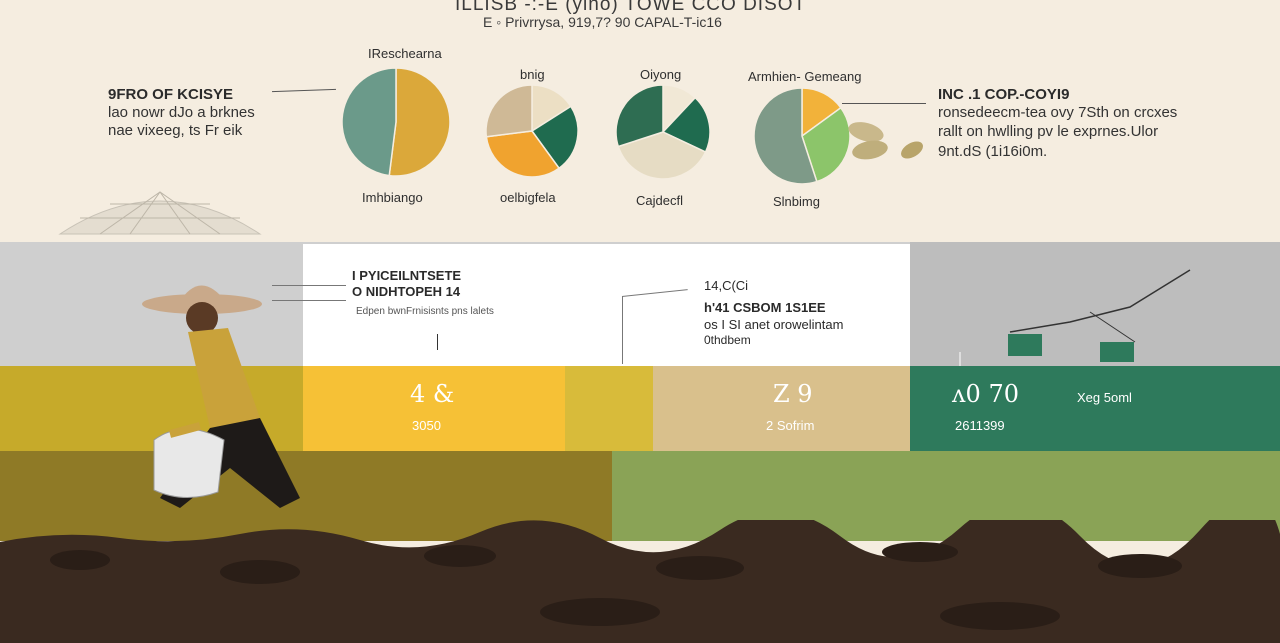 The image size is (1280, 643). What do you see at coordinates (796, 201) in the screenshot?
I see `pie4-caption: Slnbimg` at bounding box center [796, 201].